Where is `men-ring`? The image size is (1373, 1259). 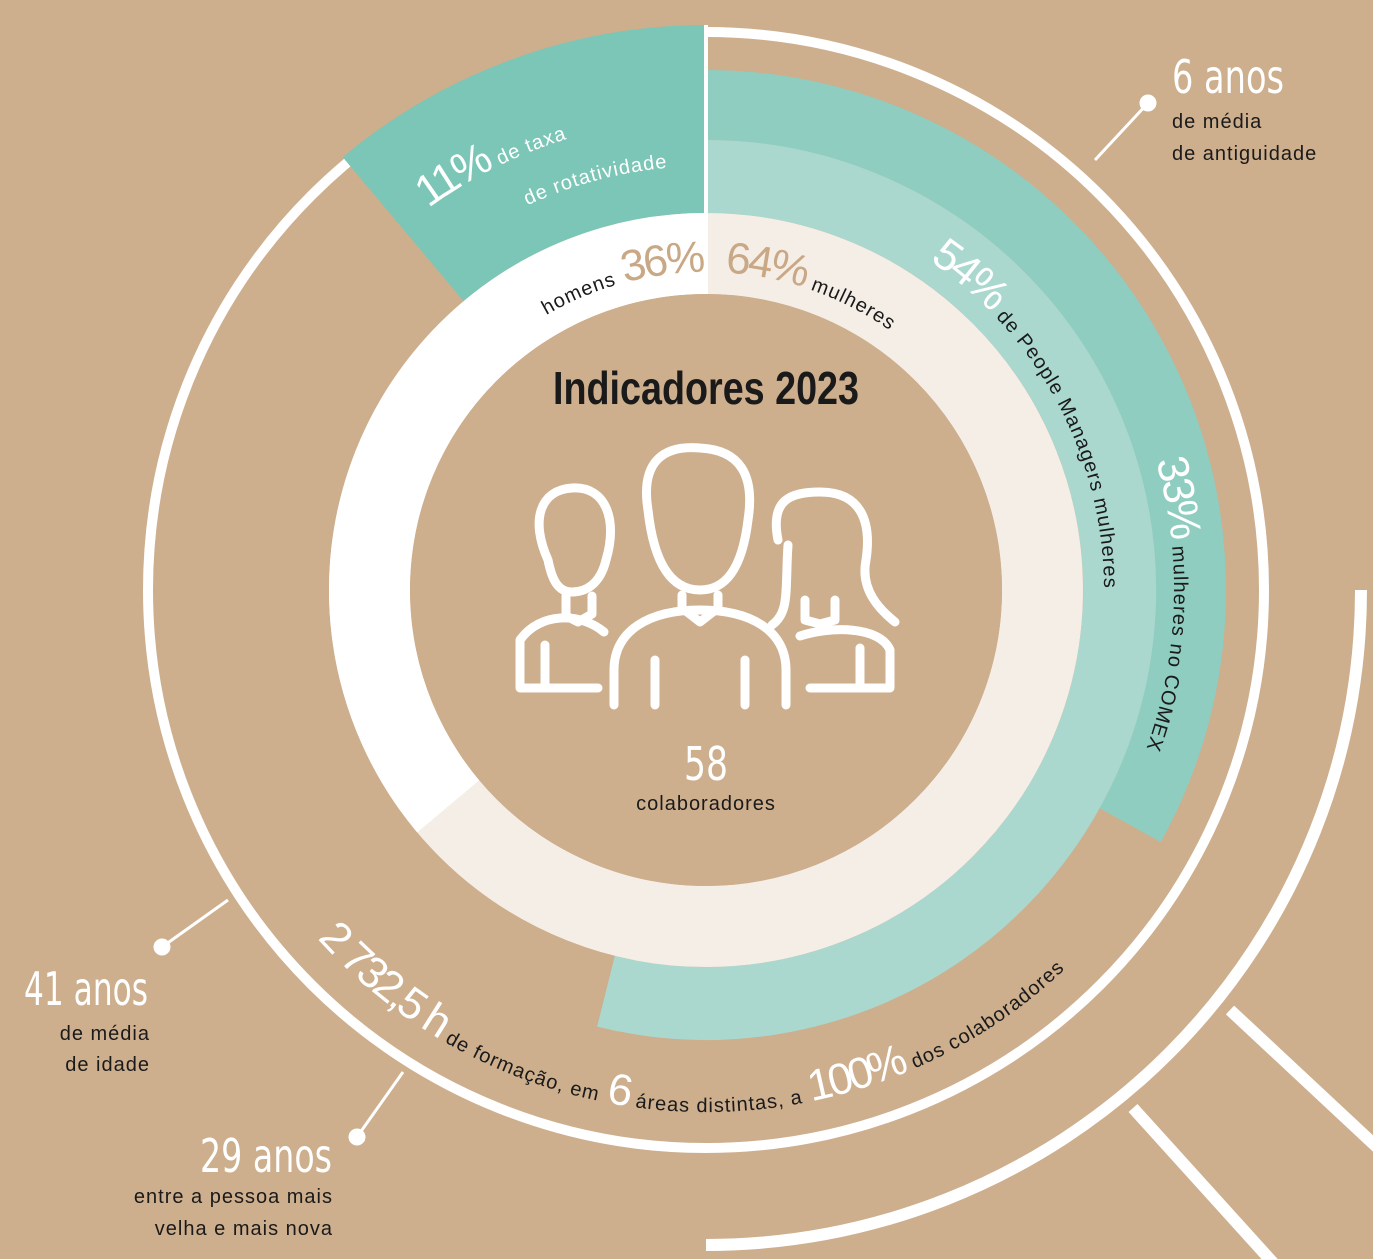 men-ring is located at coordinates (518, 523).